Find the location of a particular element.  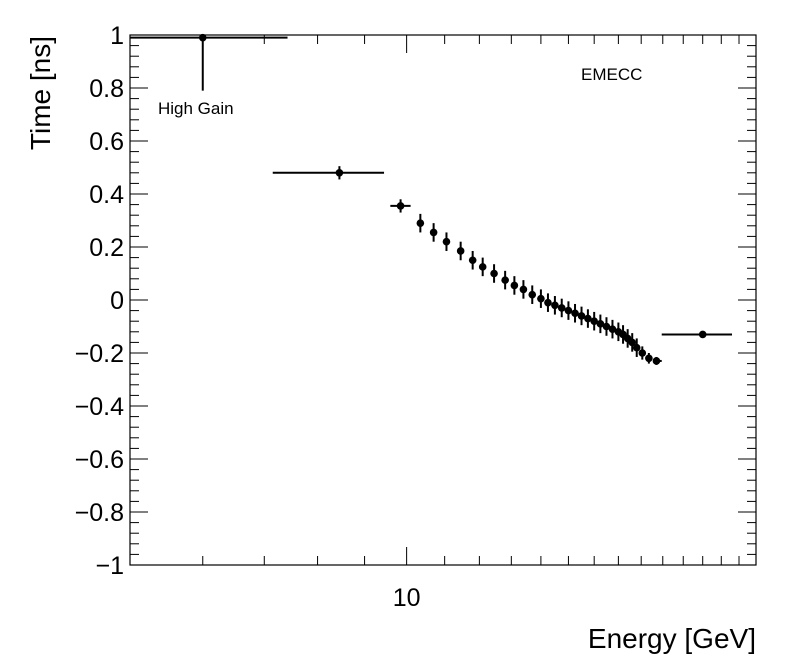

x-tick-label: 10 is located at coordinates (407, 598).